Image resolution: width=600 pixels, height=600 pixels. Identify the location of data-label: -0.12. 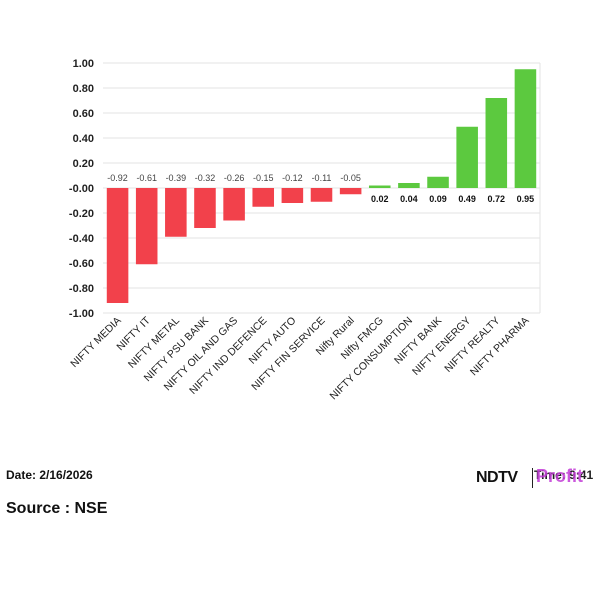
(292, 178).